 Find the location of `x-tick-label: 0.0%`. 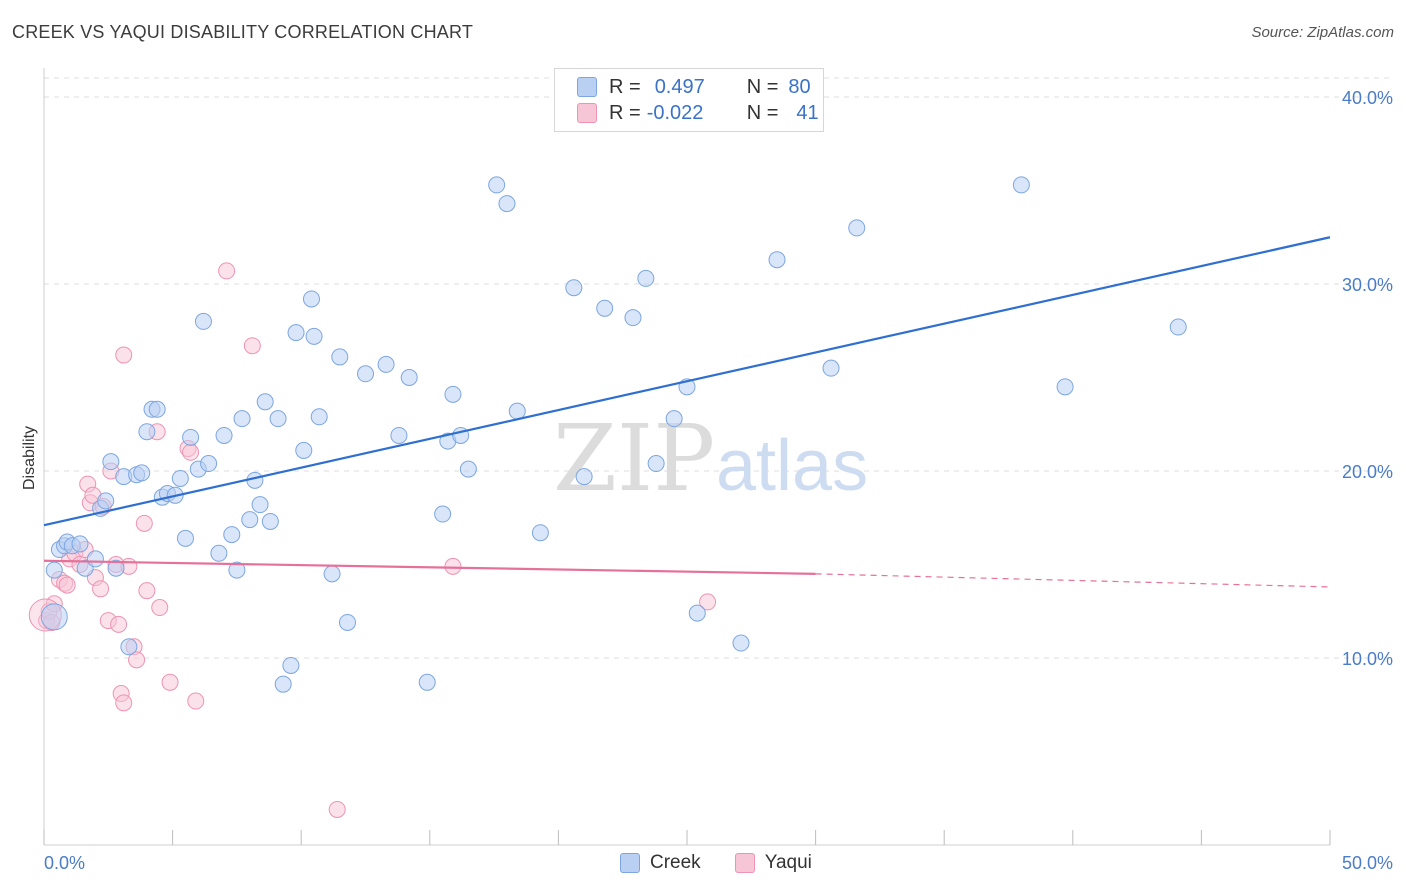

x-tick-label: 0.0% is located at coordinates (64, 863).